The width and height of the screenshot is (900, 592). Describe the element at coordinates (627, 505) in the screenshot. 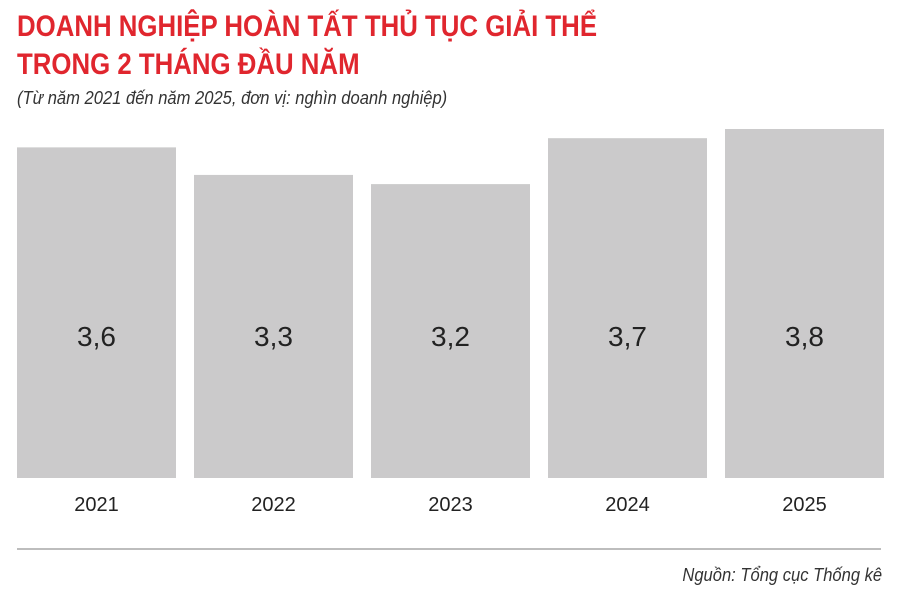

I see `category-label-2024: 2024` at that location.